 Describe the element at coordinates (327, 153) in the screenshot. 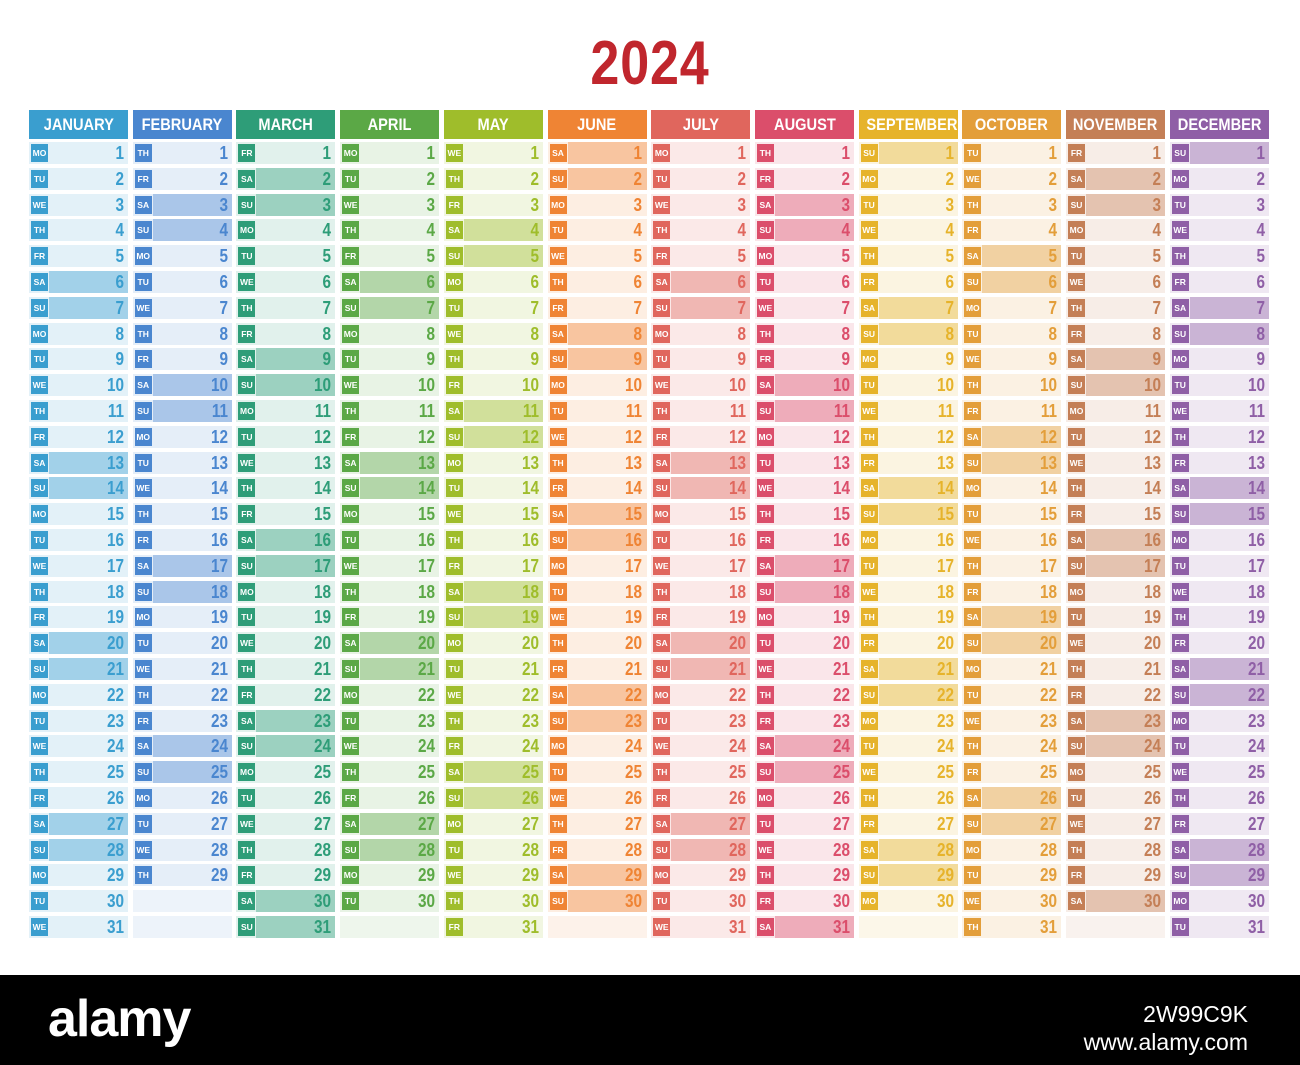

I see `day-number: 1` at that location.